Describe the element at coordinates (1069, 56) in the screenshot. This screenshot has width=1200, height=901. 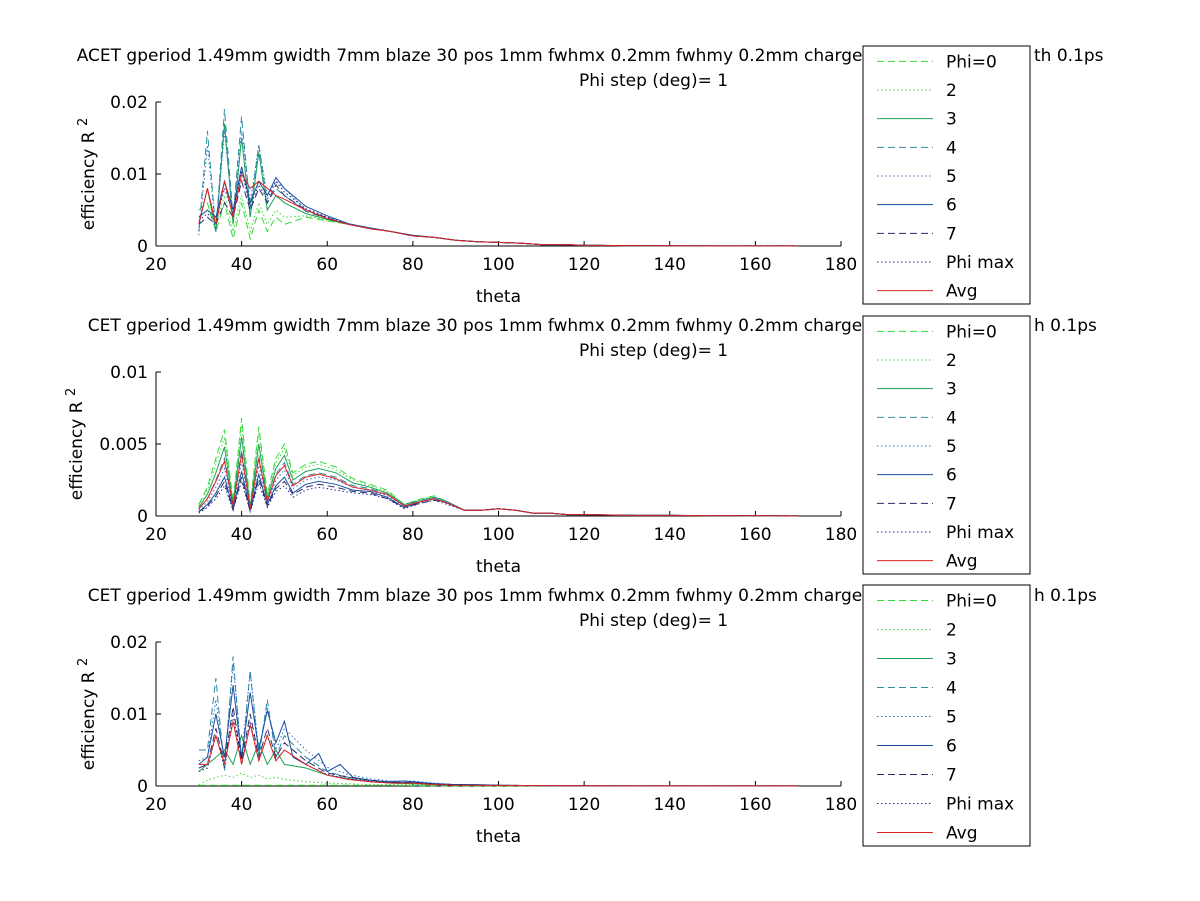
I see `subplot-title-tail: th 0.1ps` at that location.